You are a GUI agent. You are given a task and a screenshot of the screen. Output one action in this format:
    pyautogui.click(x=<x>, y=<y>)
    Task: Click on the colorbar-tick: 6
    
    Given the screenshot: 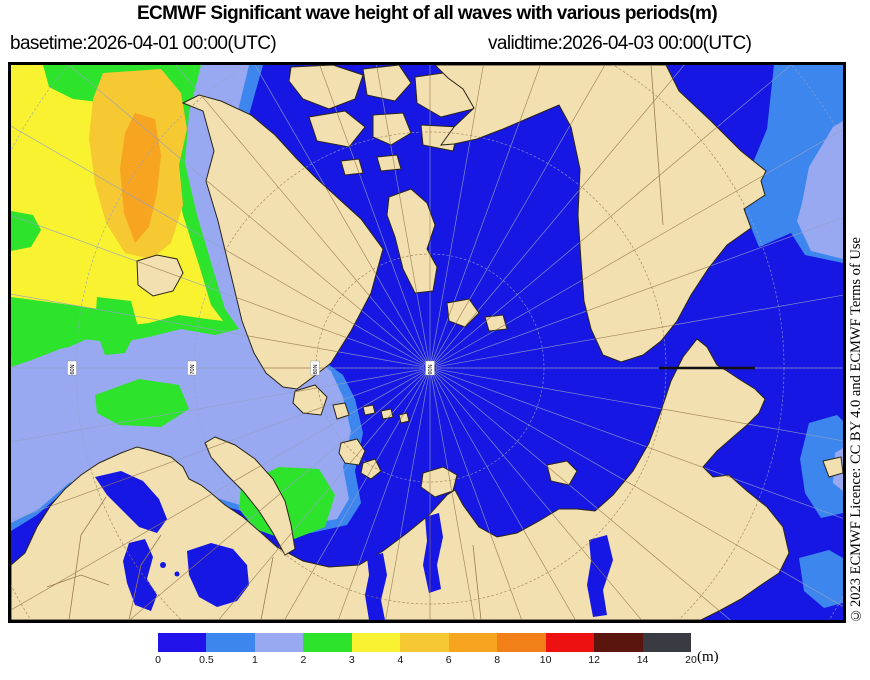 What is the action you would take?
    pyautogui.click(x=448, y=660)
    